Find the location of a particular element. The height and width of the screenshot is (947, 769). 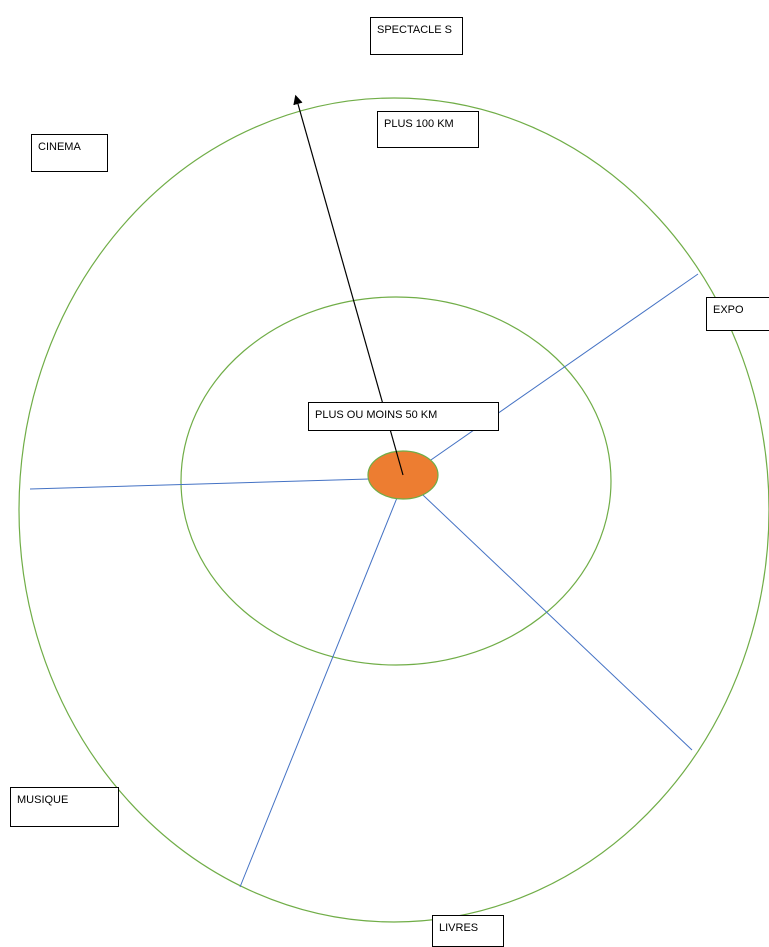

spoke-west is located at coordinates (217, 483).